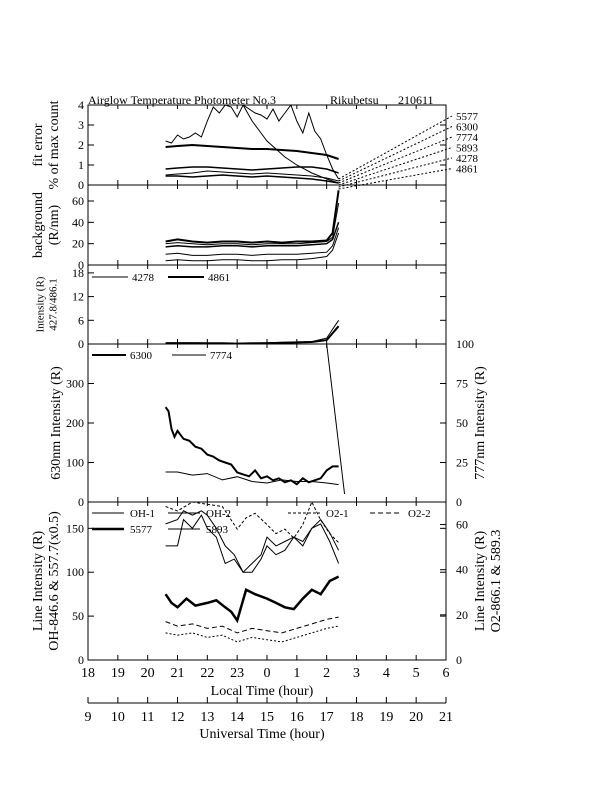 This screenshot has height=792, width=612. What do you see at coordinates (78, 297) in the screenshot?
I see `y-tick-label: 12` at bounding box center [78, 297].